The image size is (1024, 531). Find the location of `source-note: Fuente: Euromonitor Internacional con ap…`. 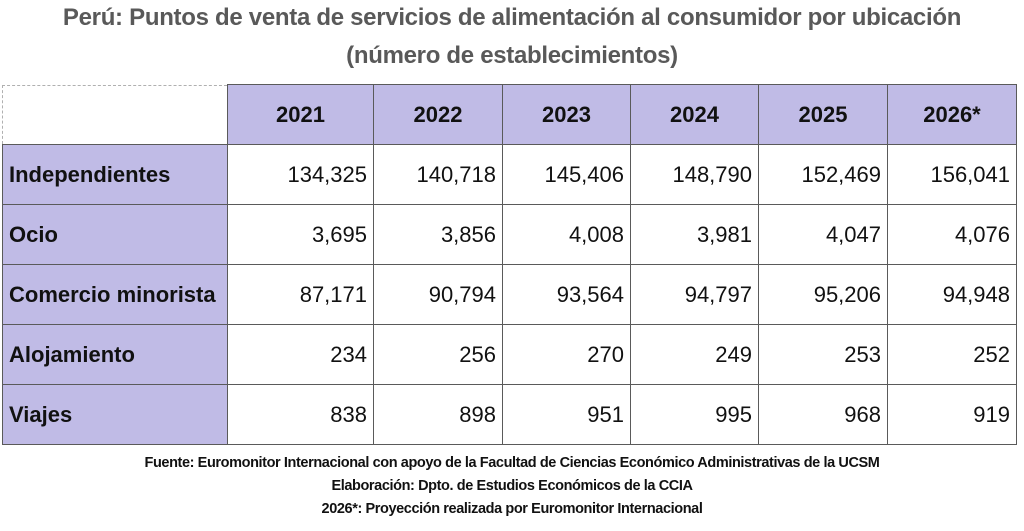

source-note: Fuente: Euromonitor Internacional con ap… is located at coordinates (512, 463).